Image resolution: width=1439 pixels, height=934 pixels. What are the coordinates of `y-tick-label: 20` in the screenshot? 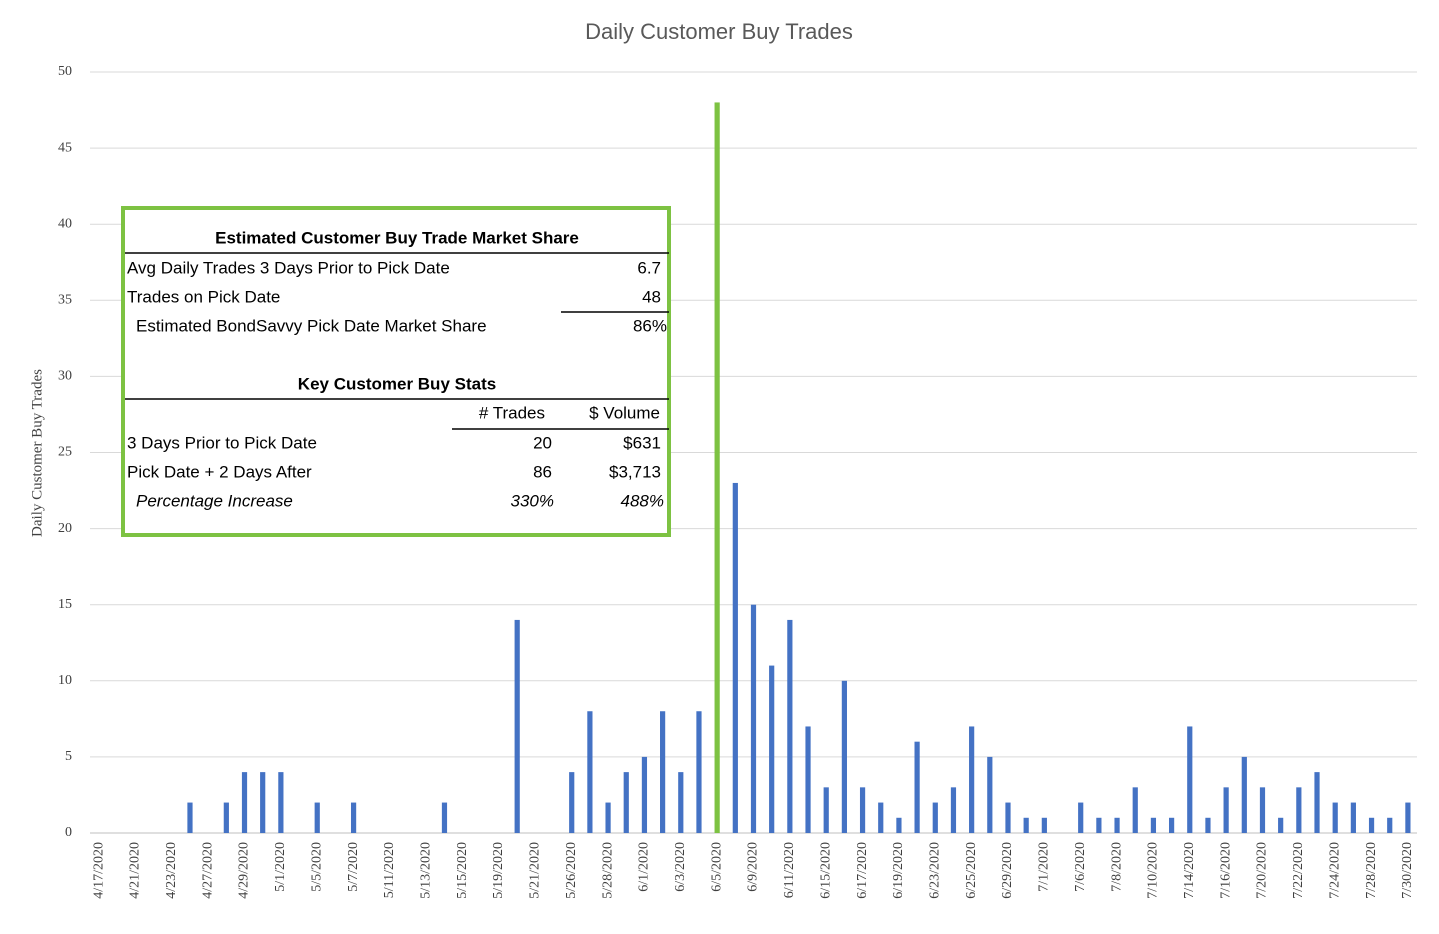 It's located at (65, 528).